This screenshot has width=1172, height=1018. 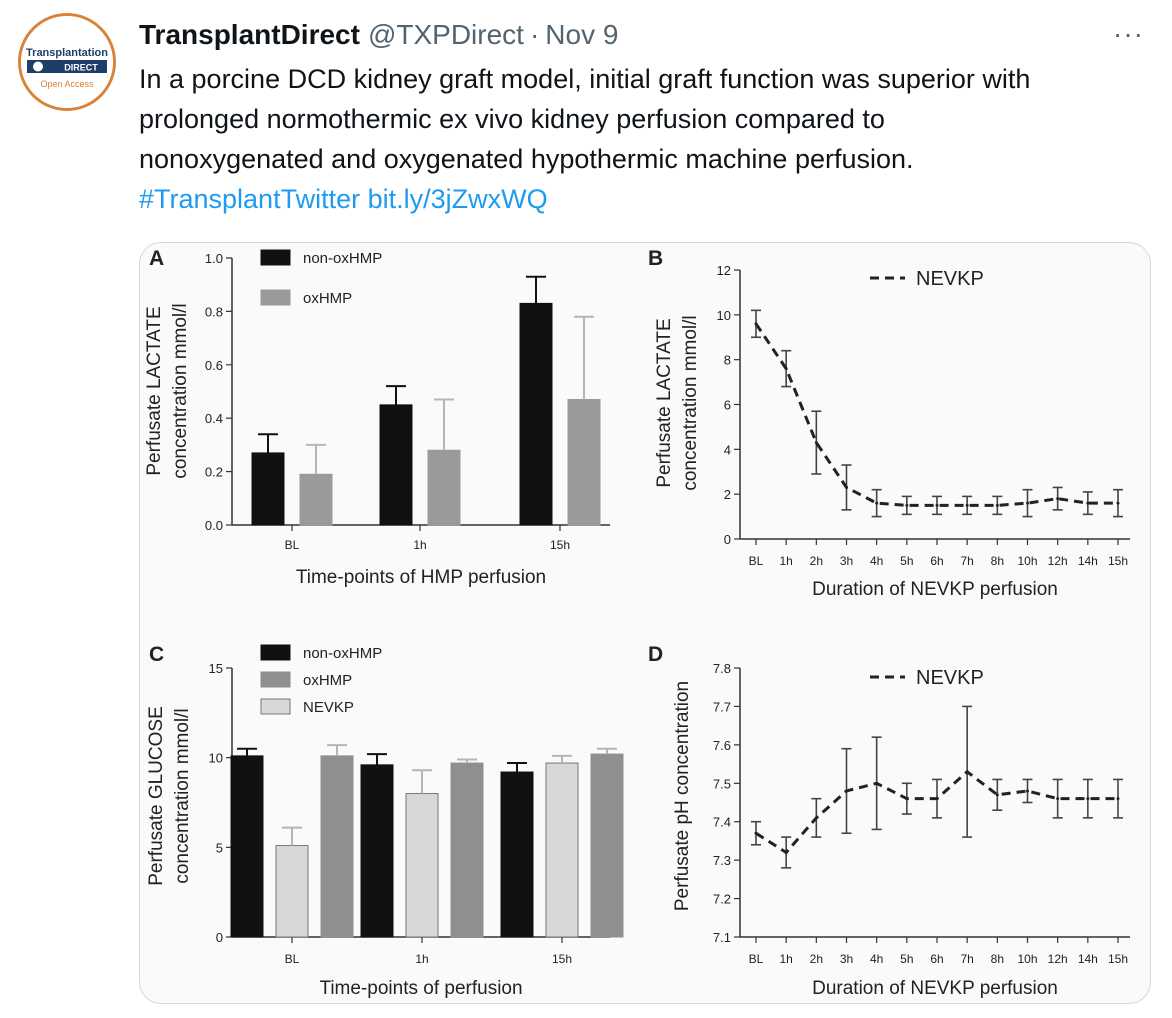 I want to click on x-tick-label: 7h, so click(x=966, y=959).